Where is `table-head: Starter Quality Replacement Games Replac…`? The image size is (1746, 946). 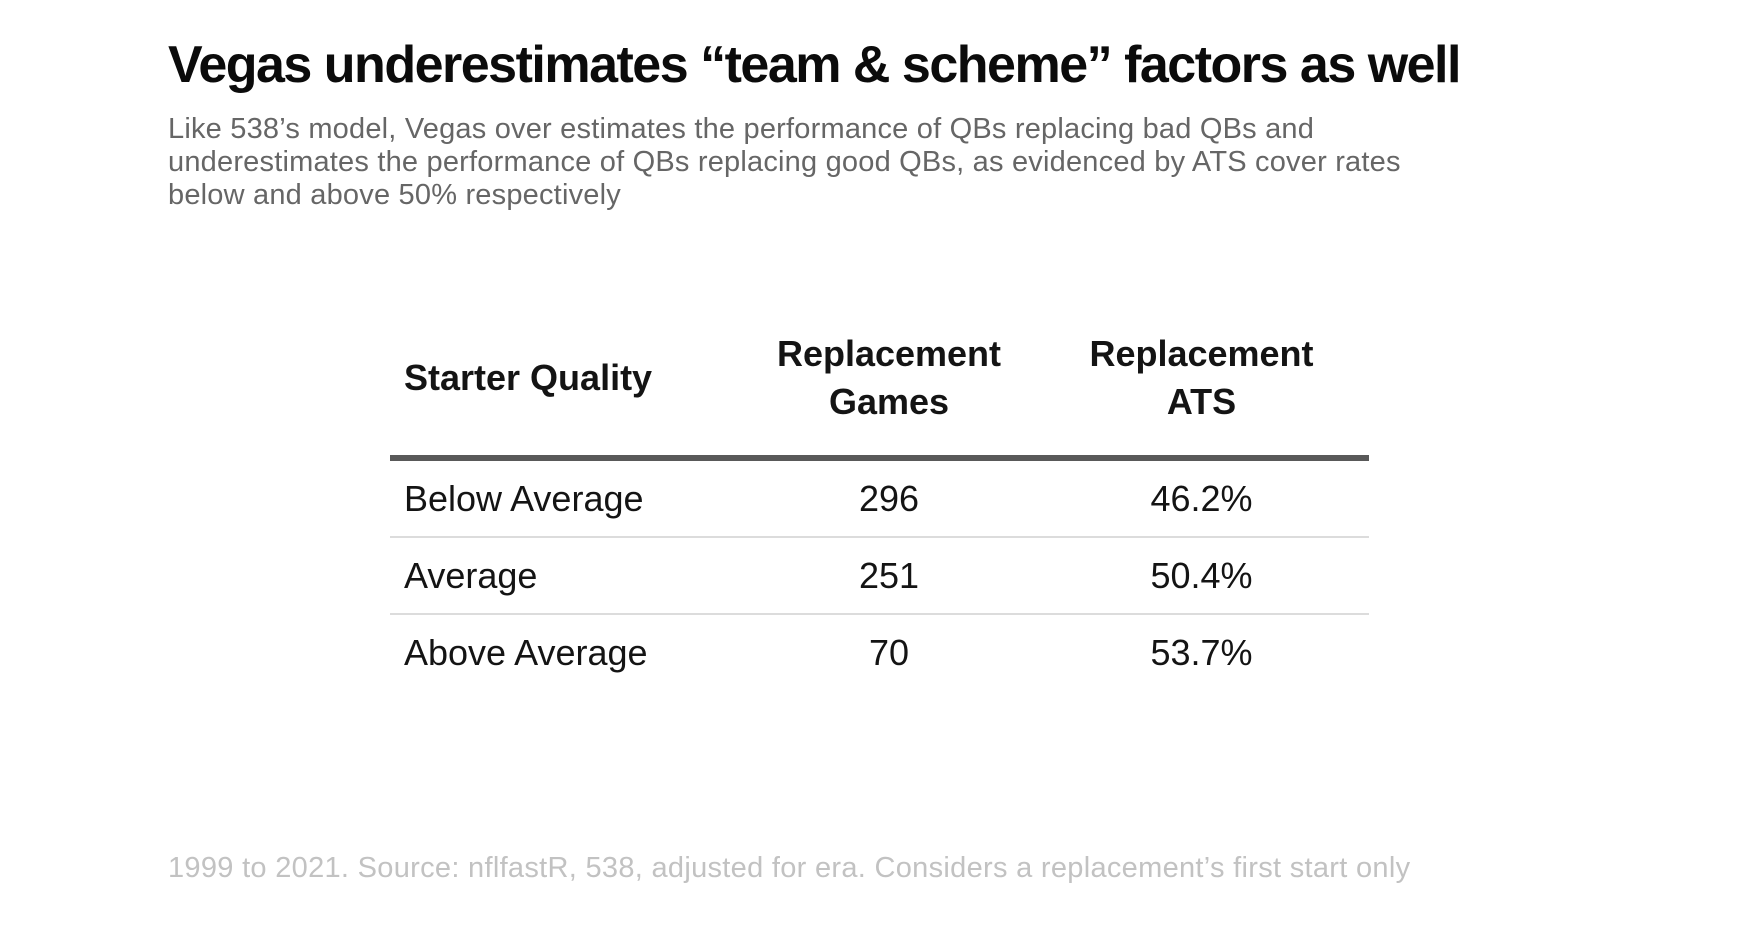 table-head: Starter Quality Replacement Games Replac… is located at coordinates (879, 380).